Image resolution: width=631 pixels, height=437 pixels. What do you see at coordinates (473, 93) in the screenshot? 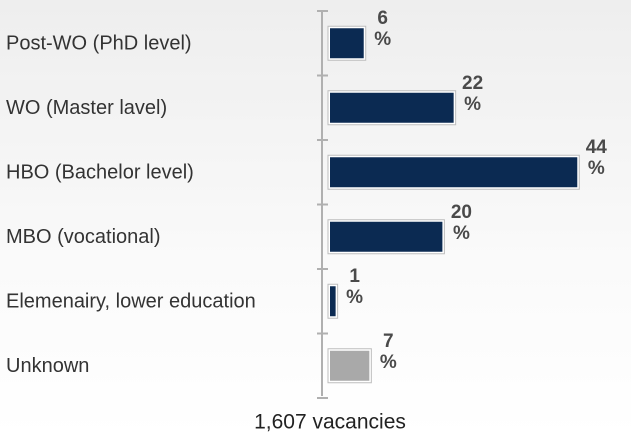
I see `value-label: 22 %` at bounding box center [473, 93].